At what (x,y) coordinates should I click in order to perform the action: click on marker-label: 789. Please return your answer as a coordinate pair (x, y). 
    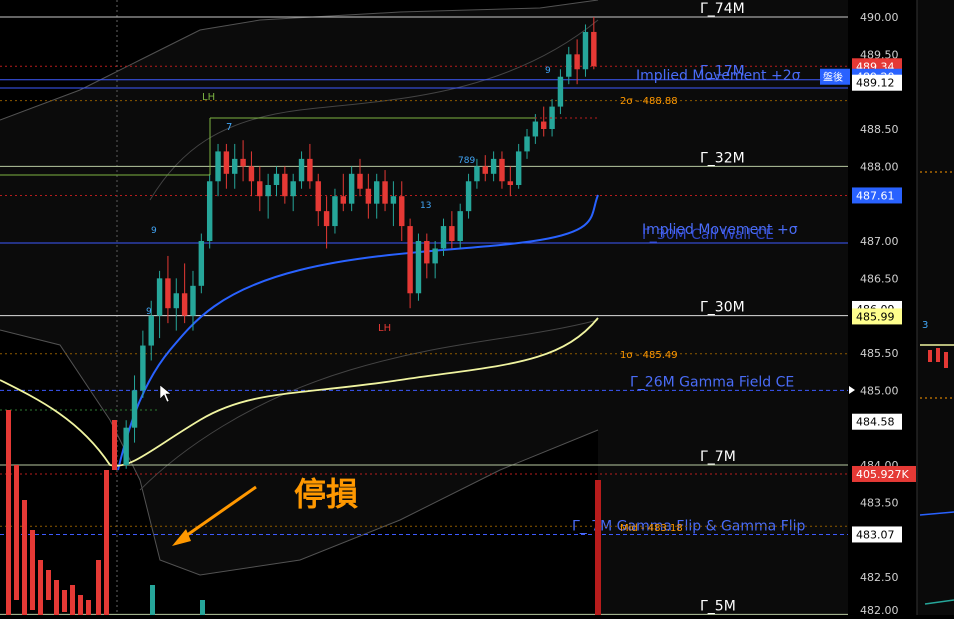
    Looking at the image, I should click on (466, 161).